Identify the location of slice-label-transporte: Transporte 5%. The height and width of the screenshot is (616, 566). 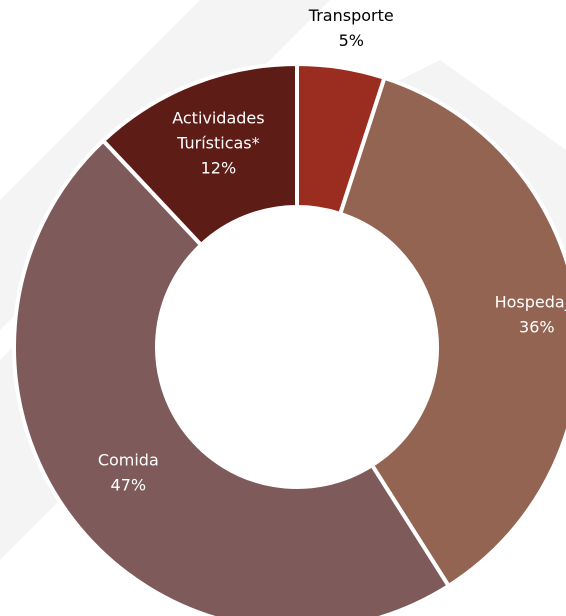
(351, 28).